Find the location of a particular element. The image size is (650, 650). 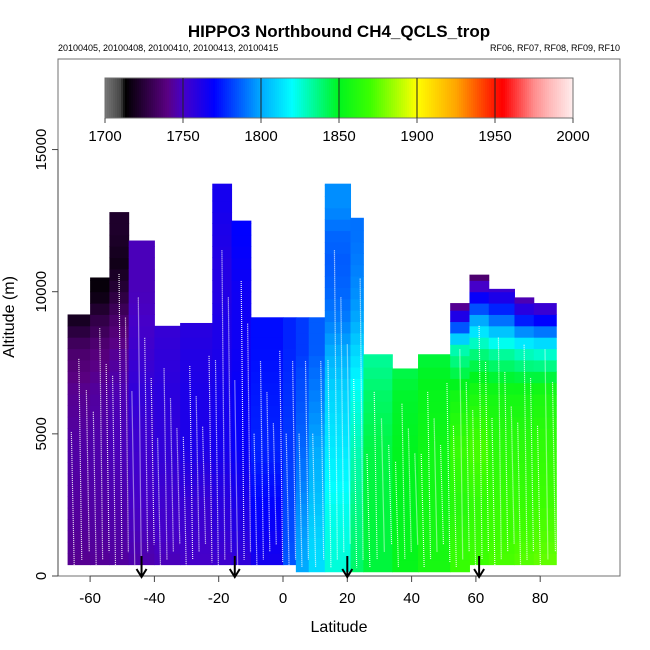

y-axis-label: Altitude (m) is located at coordinates (9, 317).